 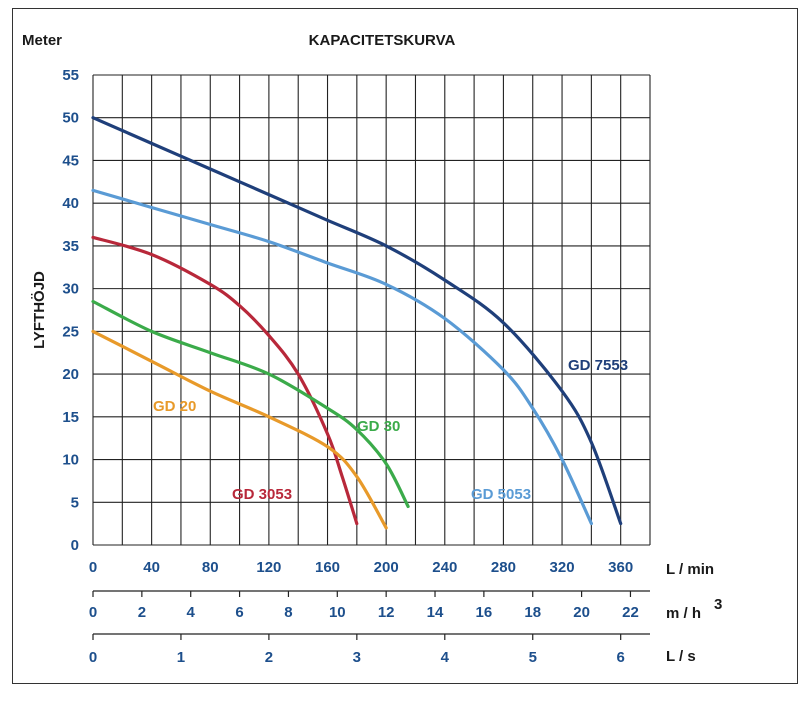 I want to click on series-label-gd-7553: GD 7553, so click(x=598, y=365).